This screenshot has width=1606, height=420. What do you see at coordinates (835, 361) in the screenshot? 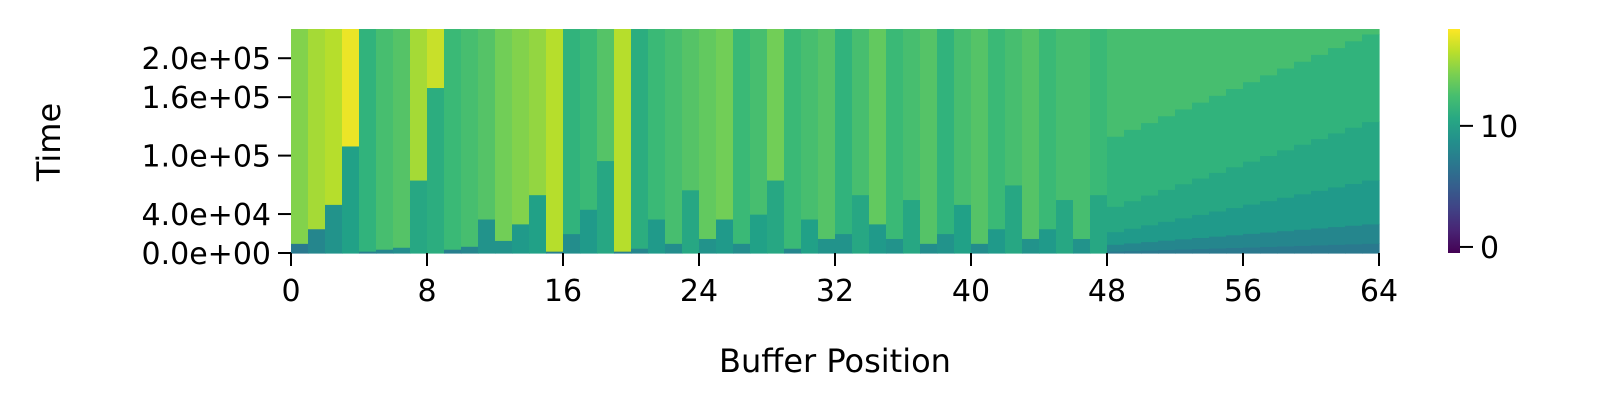
I see `x-axis-label: Buffer Position` at bounding box center [835, 361].